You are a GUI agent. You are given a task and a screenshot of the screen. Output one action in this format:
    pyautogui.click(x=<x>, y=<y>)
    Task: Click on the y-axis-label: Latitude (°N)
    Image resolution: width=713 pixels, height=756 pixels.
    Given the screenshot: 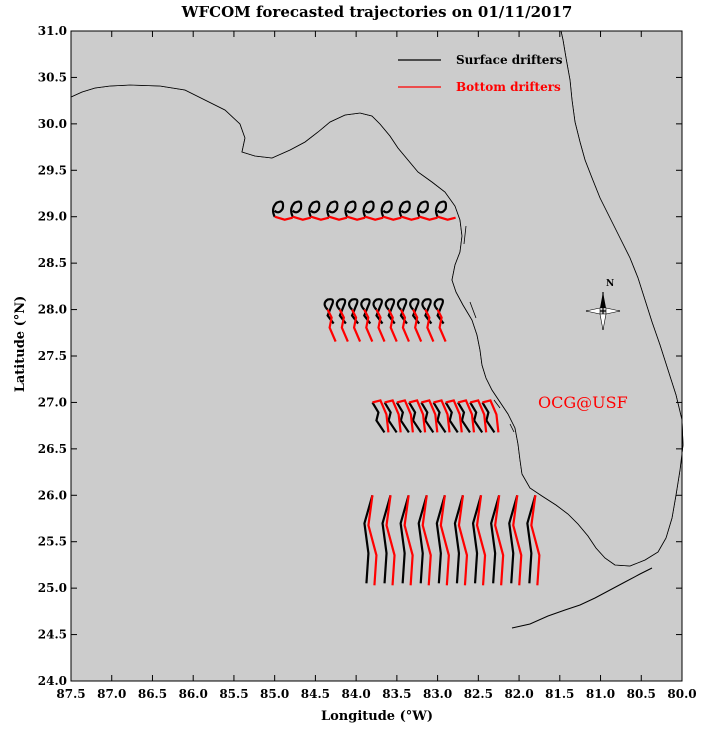 What is the action you would take?
    pyautogui.click(x=20, y=344)
    